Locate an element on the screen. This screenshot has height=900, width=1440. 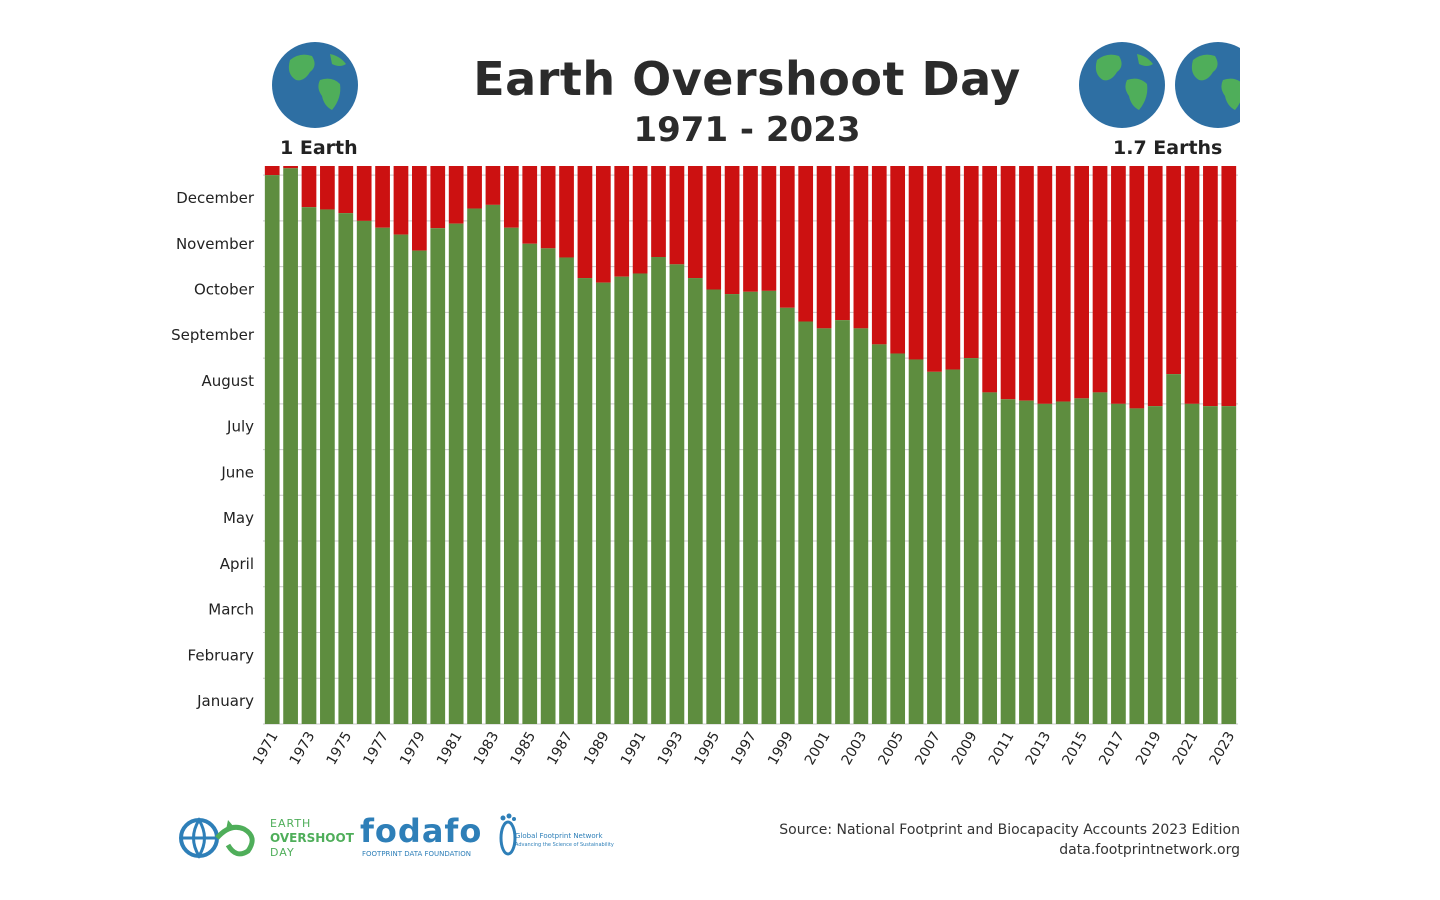
bar-after-overshoot-2016 is located at coordinates (1100, 279).